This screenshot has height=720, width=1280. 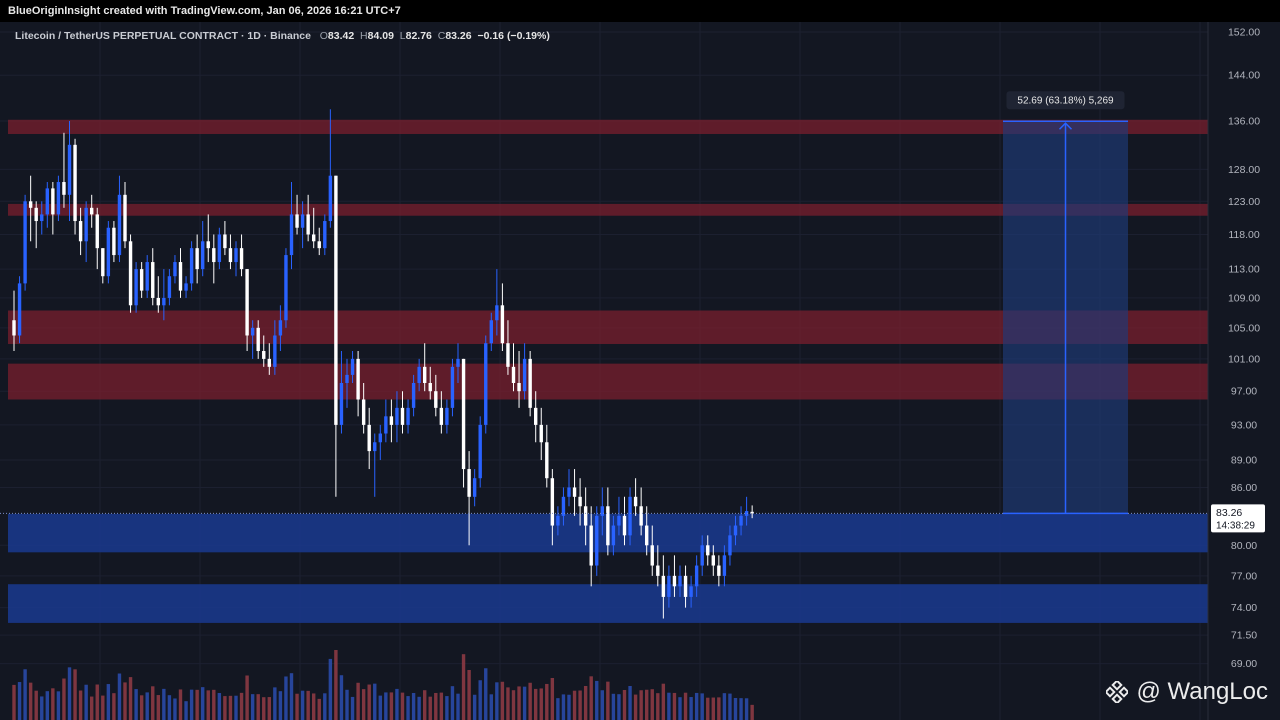 What do you see at coordinates (1235, 525) in the screenshot?
I see `countdown-label: 14:38:29` at bounding box center [1235, 525].